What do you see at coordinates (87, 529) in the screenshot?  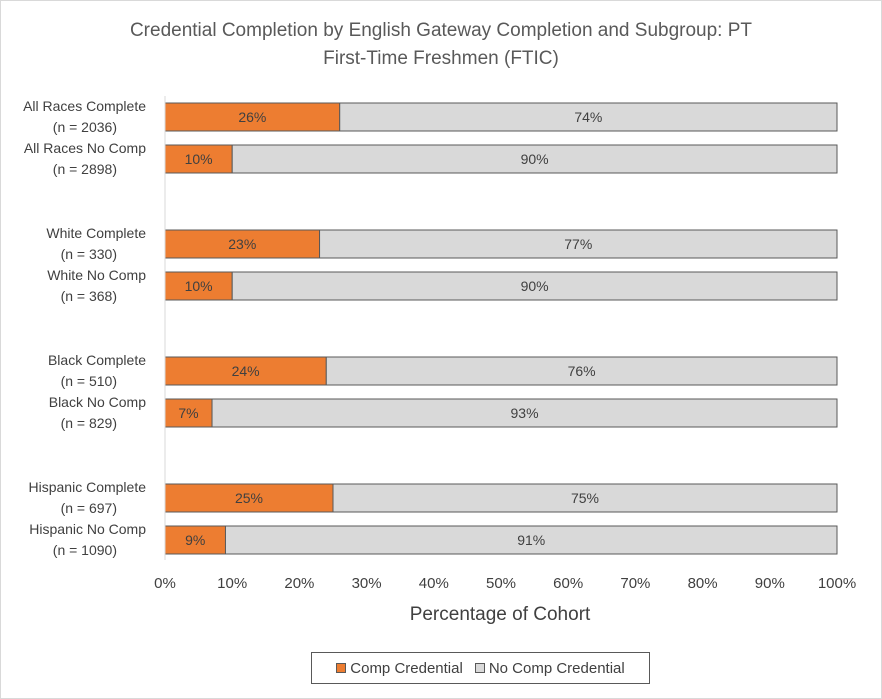 I see `category-label-7: Hispanic No Comp` at bounding box center [87, 529].